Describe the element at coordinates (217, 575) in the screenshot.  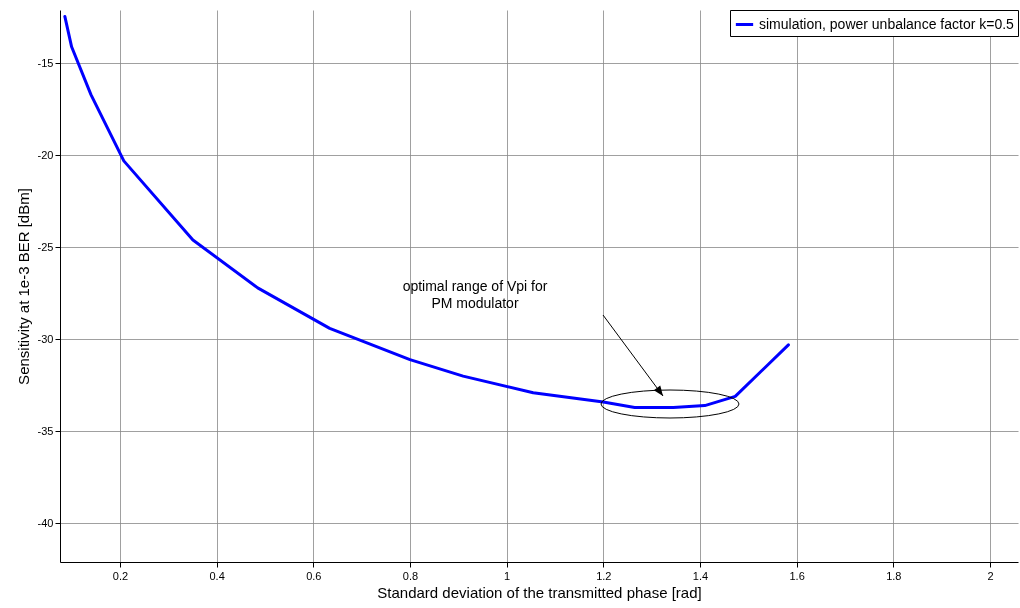
I see `x-tick-label: 0.4` at that location.